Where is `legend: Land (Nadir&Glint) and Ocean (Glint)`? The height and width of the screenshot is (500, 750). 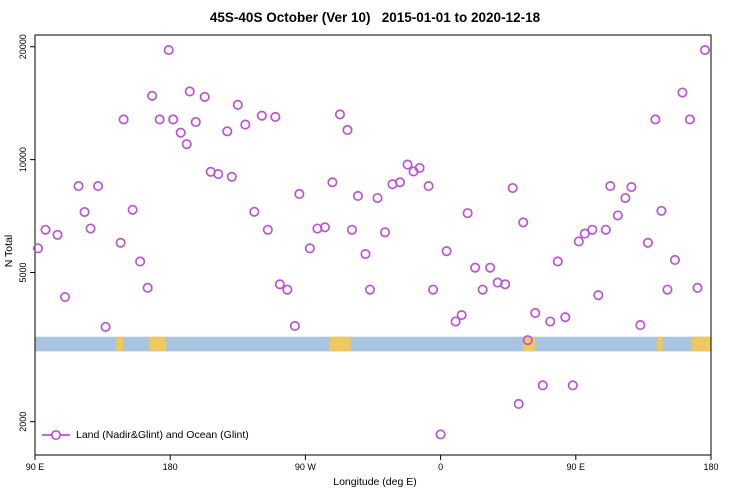 legend: Land (Nadir&Glint) and Ocean (Glint) is located at coordinates (145, 435).